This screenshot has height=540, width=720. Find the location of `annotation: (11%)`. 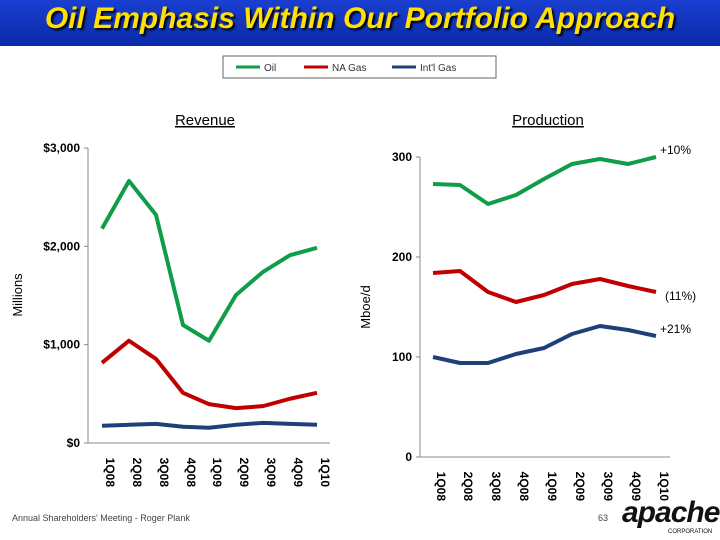

annotation: (11%) is located at coordinates (680, 296).